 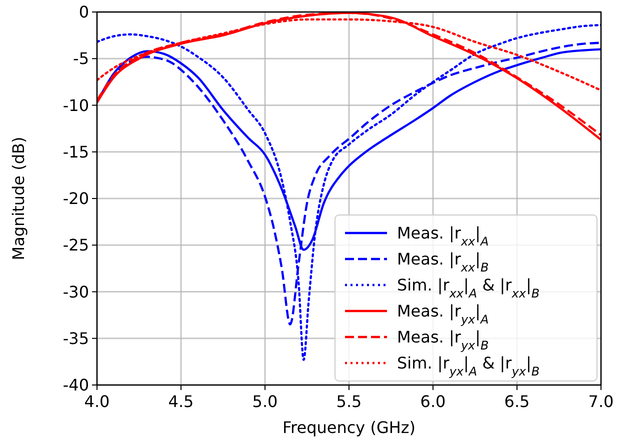 What do you see at coordinates (75, 105) in the screenshot?
I see `y-tick-label: -10` at bounding box center [75, 105].